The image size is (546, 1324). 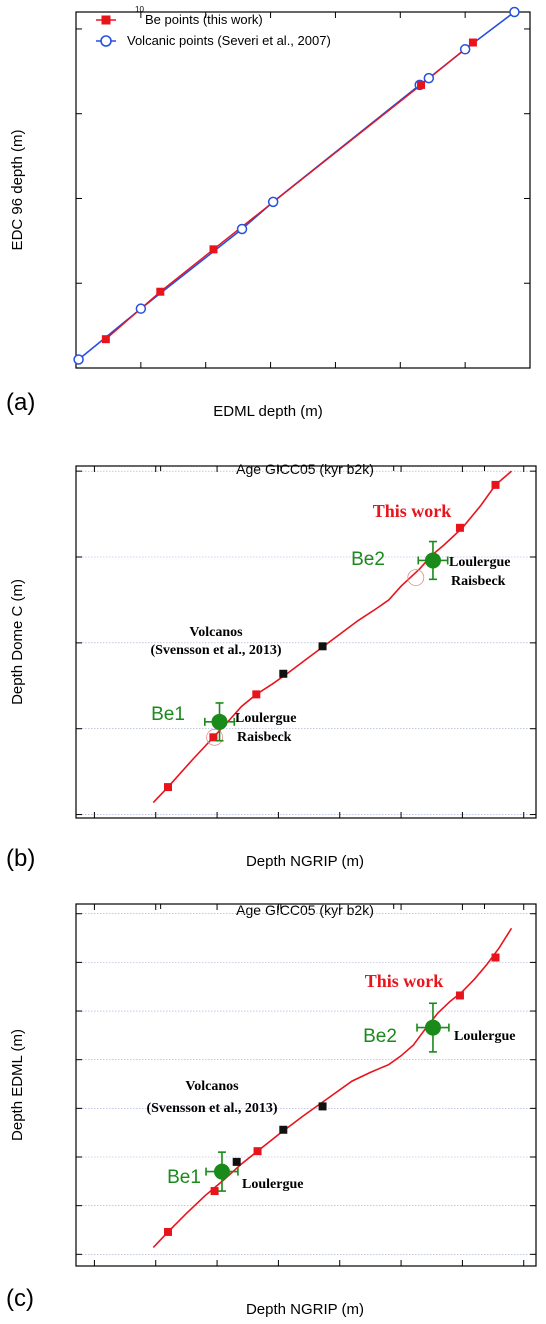 I want to click on x-axis-title-a: EDML depth (m), so click(x=267, y=411).